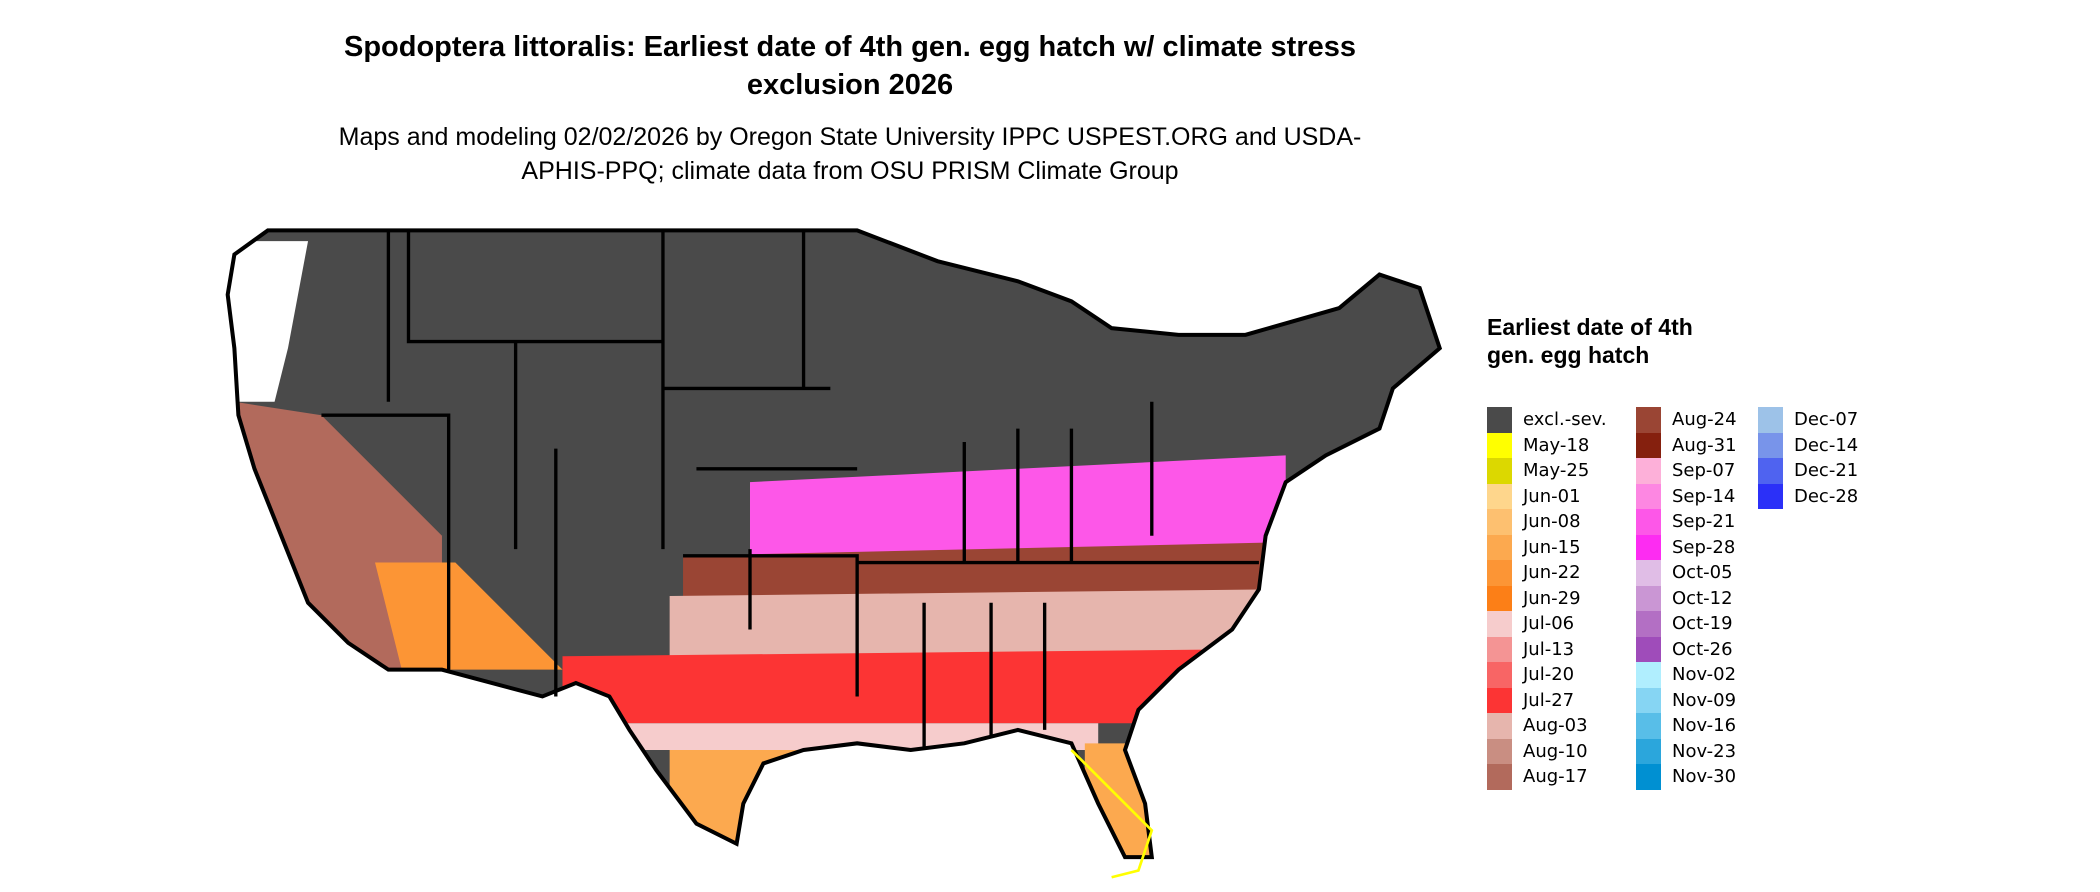 The width and height of the screenshot is (2100, 892). I want to click on legend-label: Jul-27, so click(1549, 700).